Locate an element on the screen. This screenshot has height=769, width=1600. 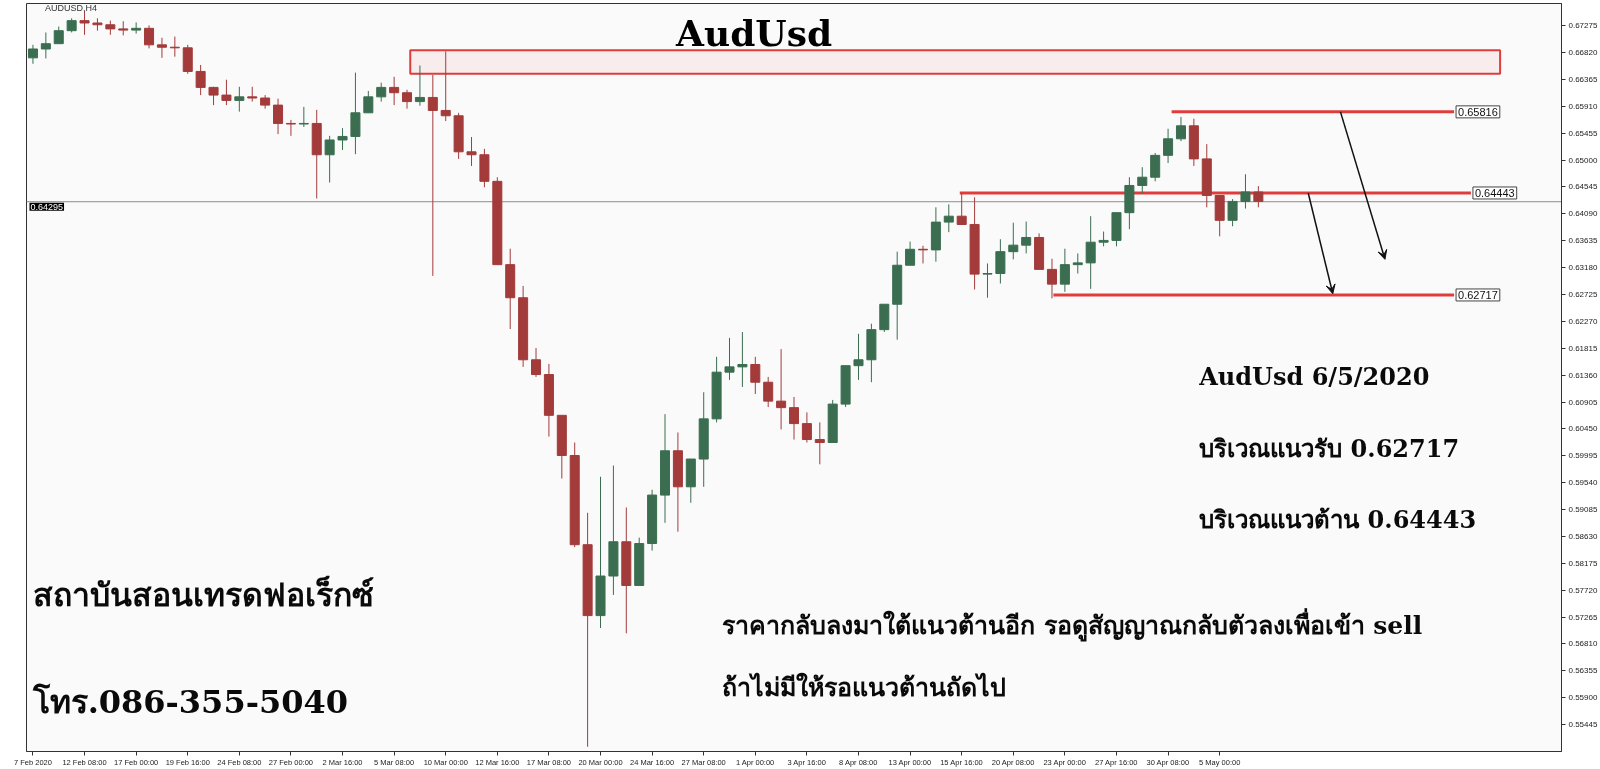
y-tick-label: 0.55900 is located at coordinates (1583, 698).